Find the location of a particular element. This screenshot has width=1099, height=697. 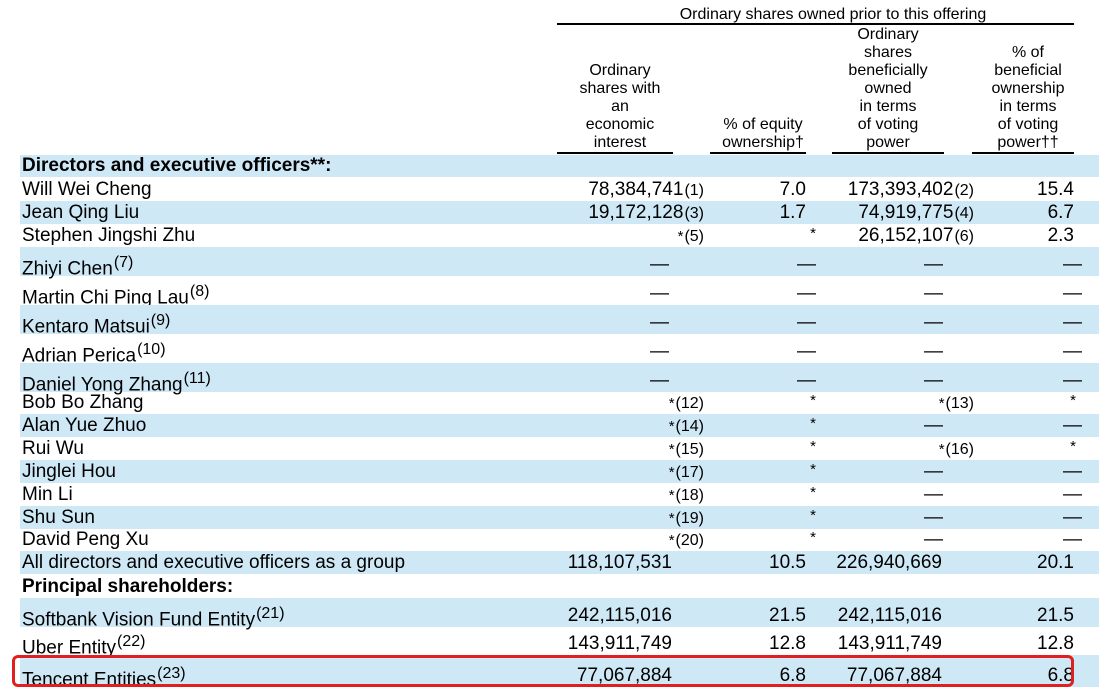

footnote-ref: (7) is located at coordinates (123, 262).